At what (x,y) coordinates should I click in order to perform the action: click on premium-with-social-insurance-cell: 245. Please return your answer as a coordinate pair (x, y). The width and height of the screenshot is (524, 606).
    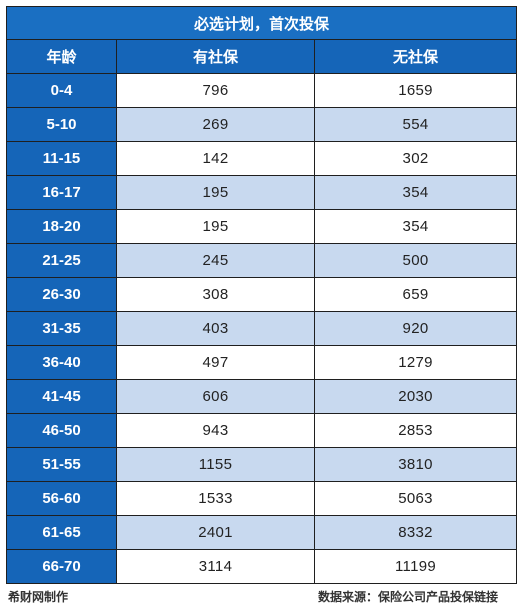
    Looking at the image, I should click on (215, 260).